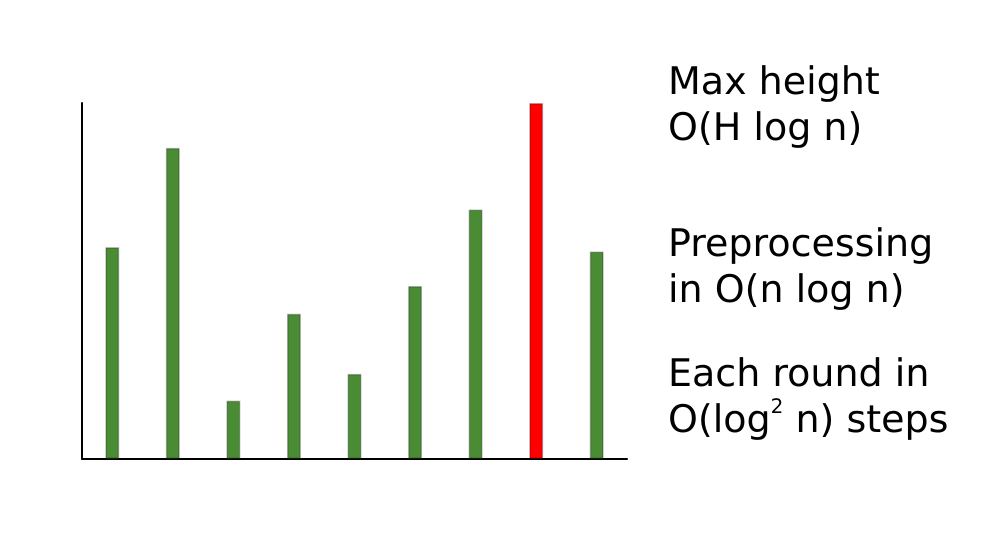 The width and height of the screenshot is (992, 535). What do you see at coordinates (774, 104) in the screenshot?
I see `text: Max height O(H log n)` at bounding box center [774, 104].